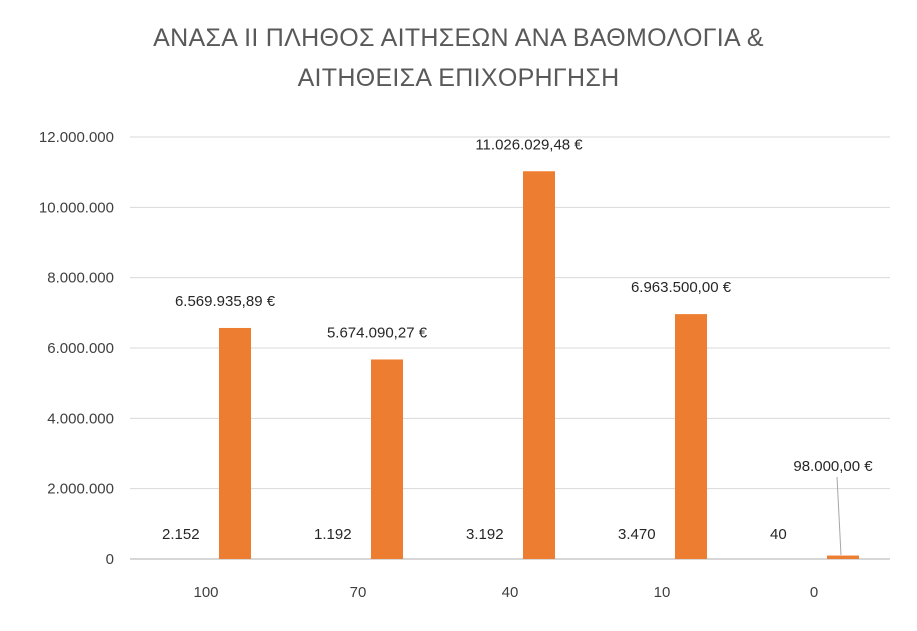 The image size is (917, 631). What do you see at coordinates (80, 278) in the screenshot?
I see `y-tick-label: 8.000.000` at bounding box center [80, 278].